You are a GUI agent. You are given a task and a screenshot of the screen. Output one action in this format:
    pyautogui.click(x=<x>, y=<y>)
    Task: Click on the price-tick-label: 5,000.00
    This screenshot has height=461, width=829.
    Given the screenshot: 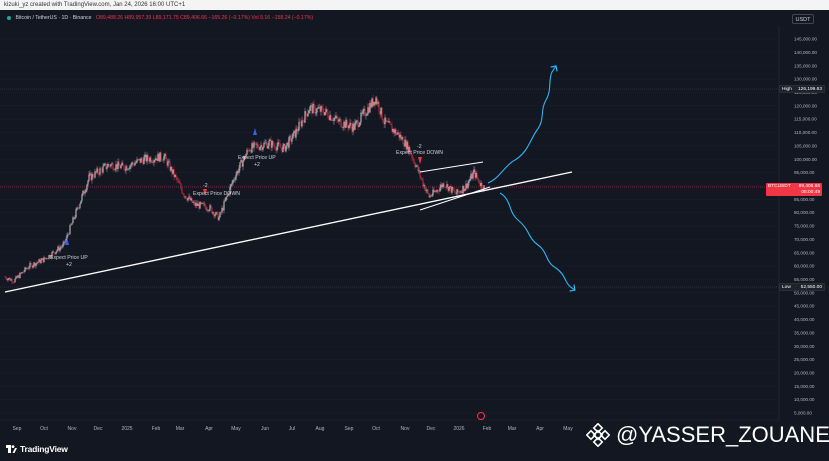 What is the action you would take?
    pyautogui.click(x=803, y=413)
    